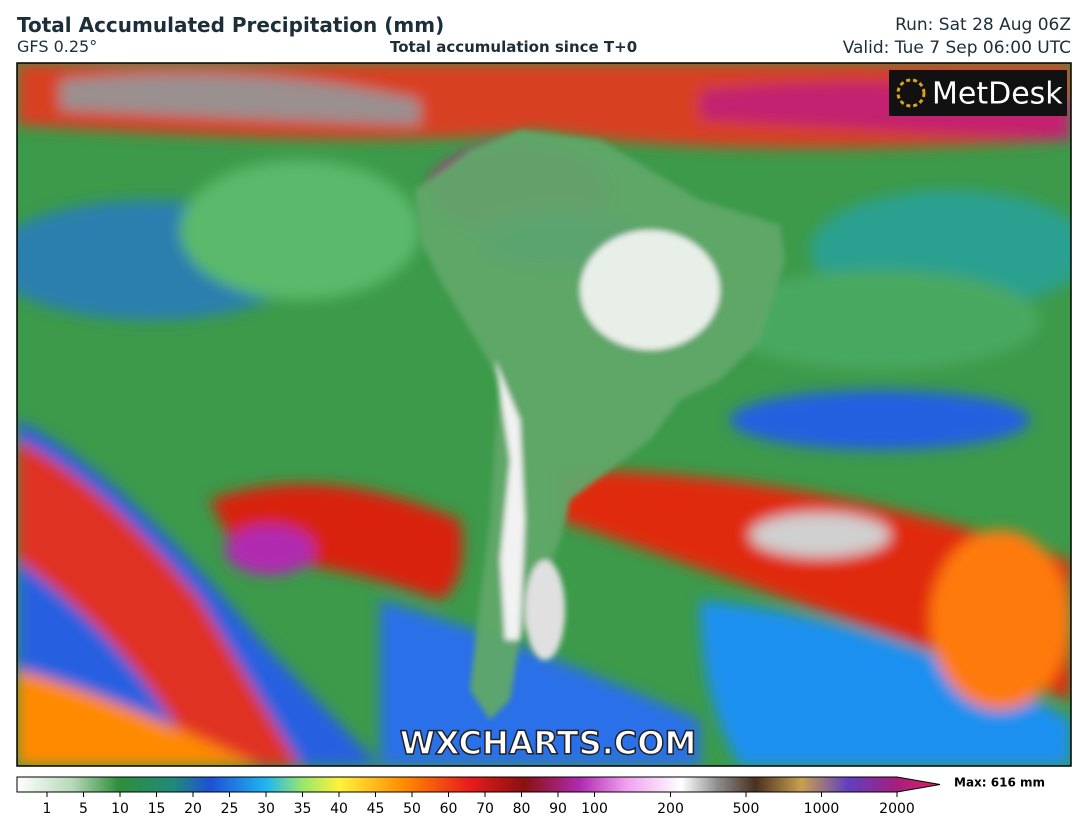 This screenshot has height=835, width=1088. I want to click on colorbar-label: 30, so click(266, 809).